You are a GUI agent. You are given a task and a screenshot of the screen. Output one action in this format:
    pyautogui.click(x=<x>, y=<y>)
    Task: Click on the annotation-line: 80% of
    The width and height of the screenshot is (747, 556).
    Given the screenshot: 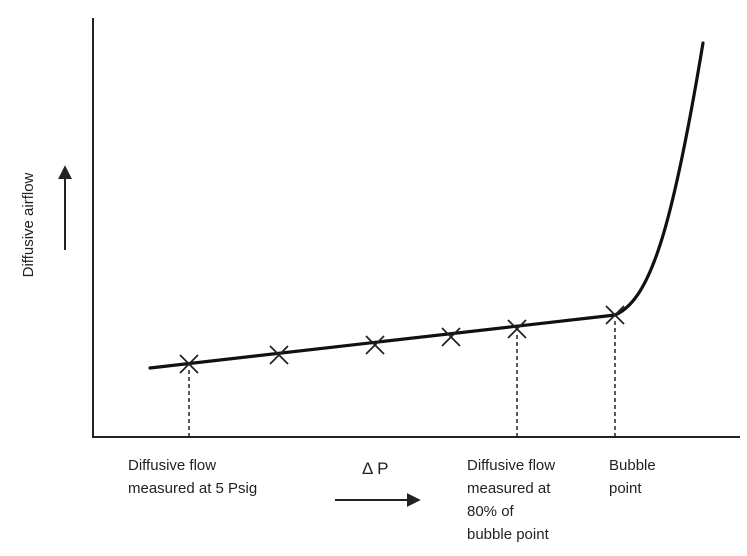 What is the action you would take?
    pyautogui.click(x=491, y=511)
    